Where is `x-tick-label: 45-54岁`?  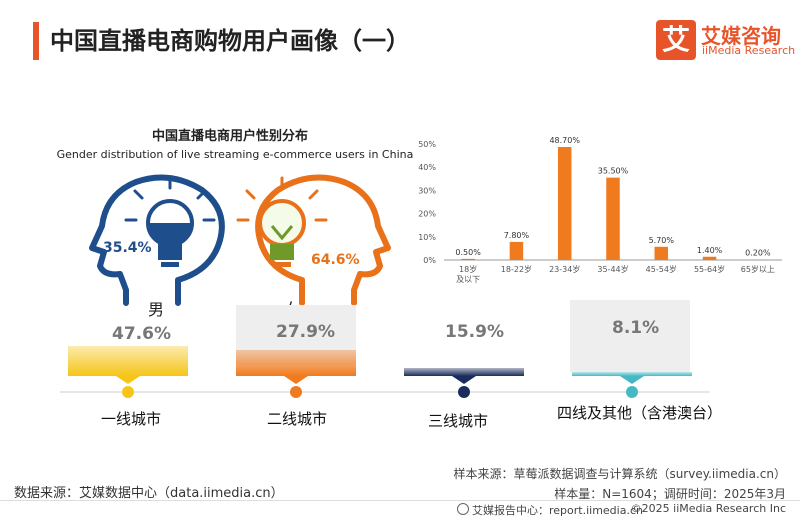
x-tick-label: 45-54岁 is located at coordinates (661, 269).